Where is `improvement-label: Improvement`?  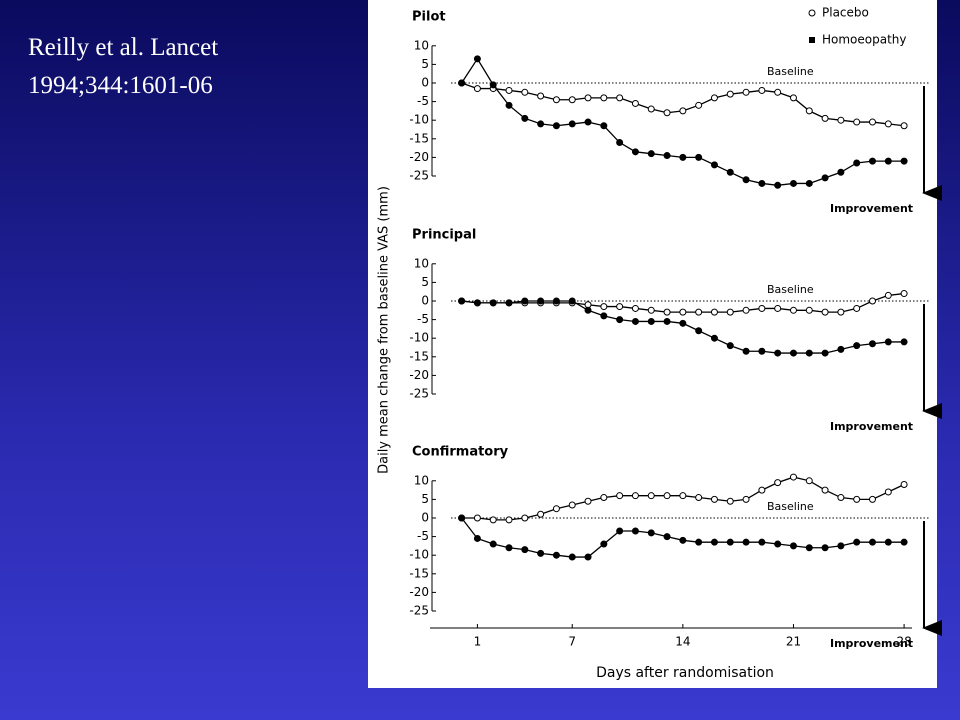 improvement-label: Improvement is located at coordinates (871, 208).